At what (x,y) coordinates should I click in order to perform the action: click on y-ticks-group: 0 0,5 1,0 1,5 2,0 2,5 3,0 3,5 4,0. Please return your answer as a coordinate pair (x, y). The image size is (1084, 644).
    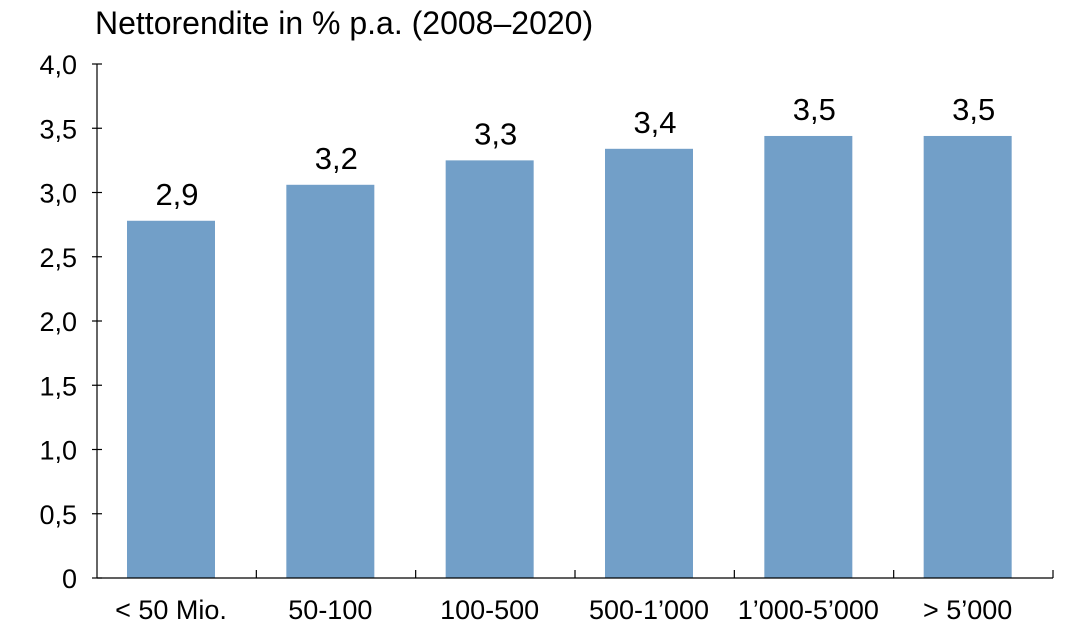
    Looking at the image, I should click on (70, 322).